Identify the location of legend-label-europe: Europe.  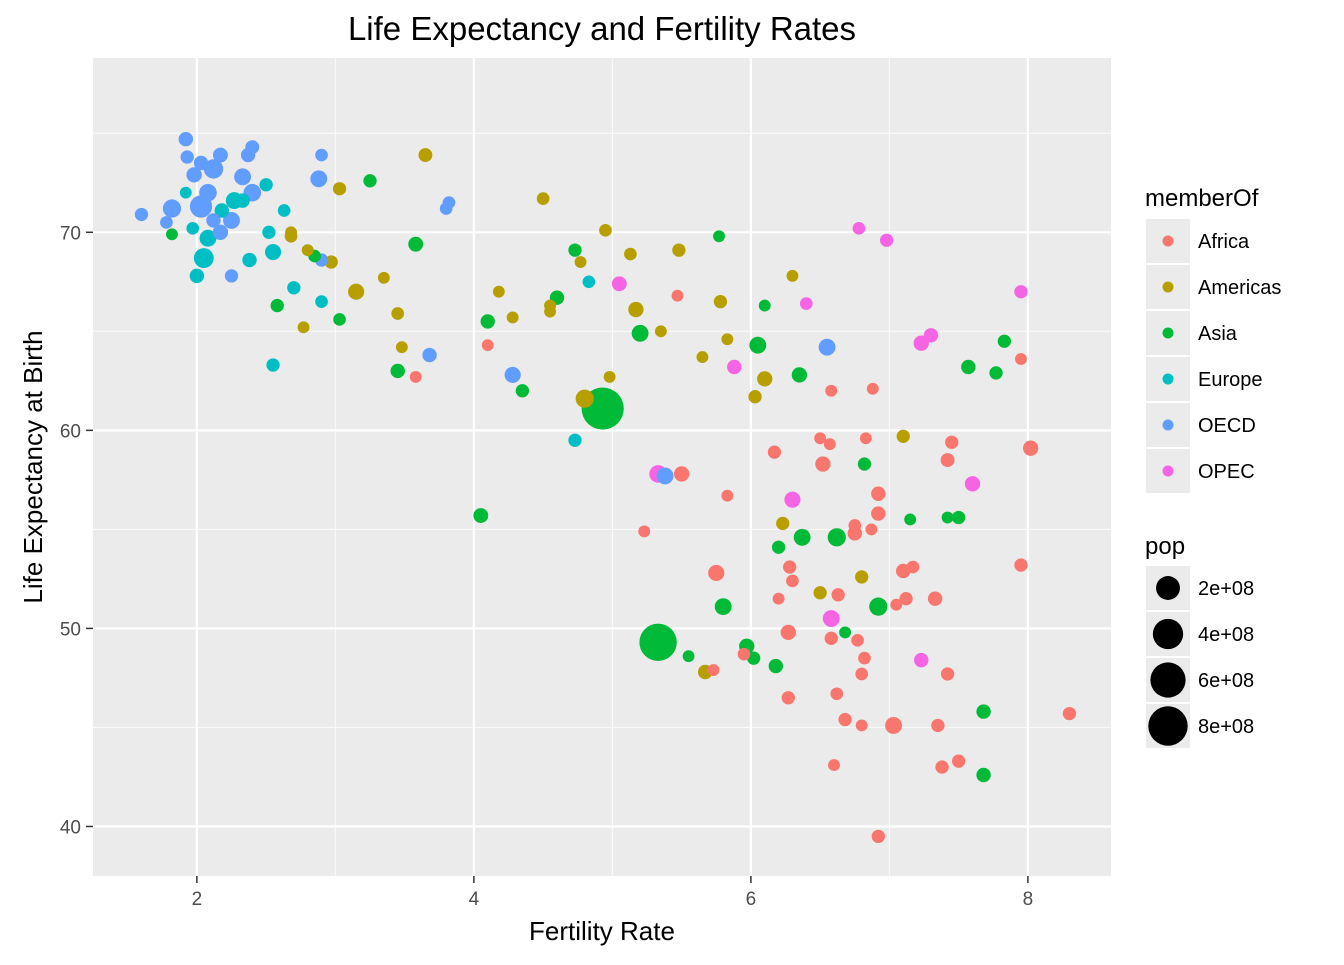
(1230, 380).